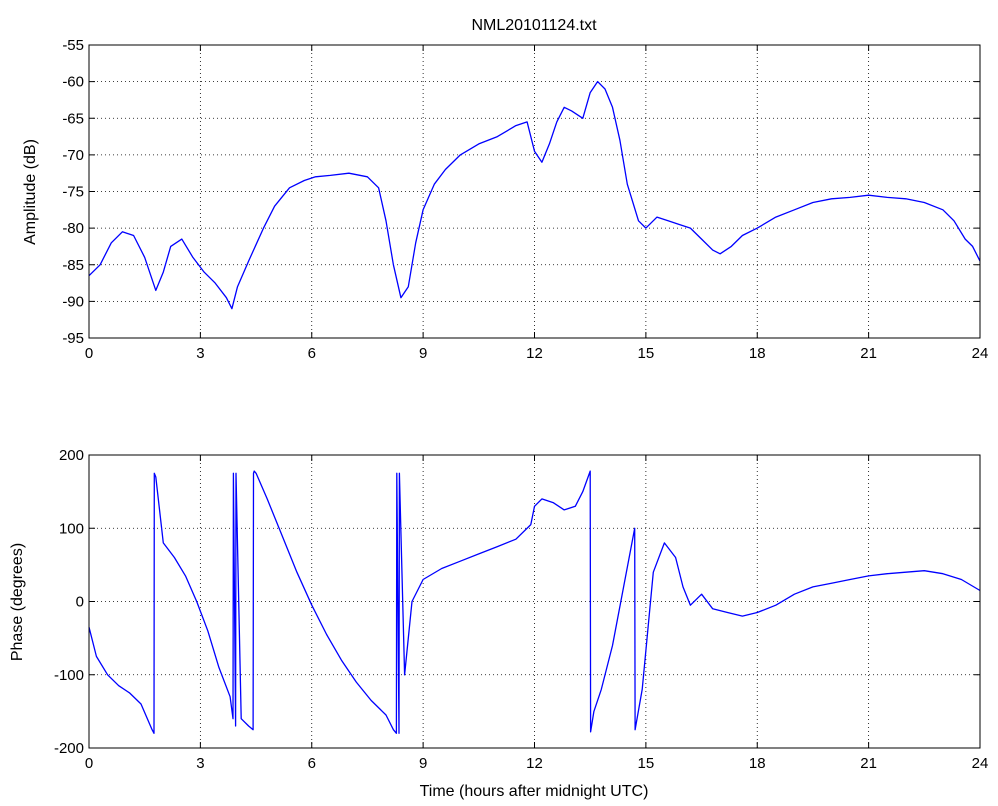 The image size is (998, 806). I want to click on amplitude-y-tick-labels: -55 -60 -65 -70 -75 -80 -85 -90 -95, so click(73, 192).